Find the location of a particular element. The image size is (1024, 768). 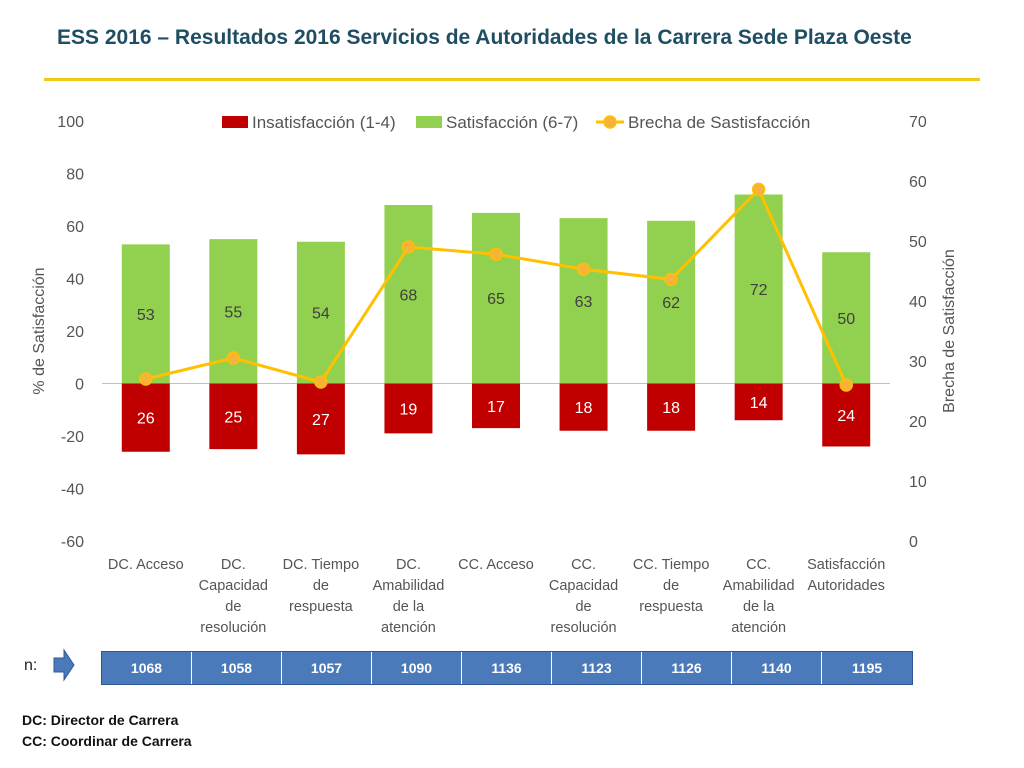

data-label-insatisfaccion: 14 is located at coordinates (759, 403).